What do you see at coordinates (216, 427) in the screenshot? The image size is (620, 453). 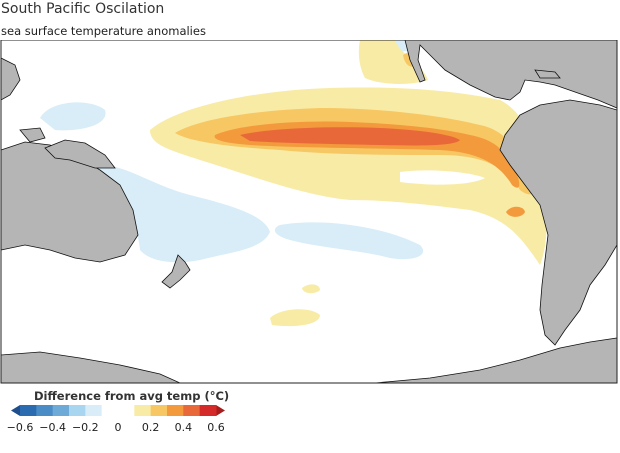 I see `colorbar-tick-label: 0.6` at bounding box center [216, 427].